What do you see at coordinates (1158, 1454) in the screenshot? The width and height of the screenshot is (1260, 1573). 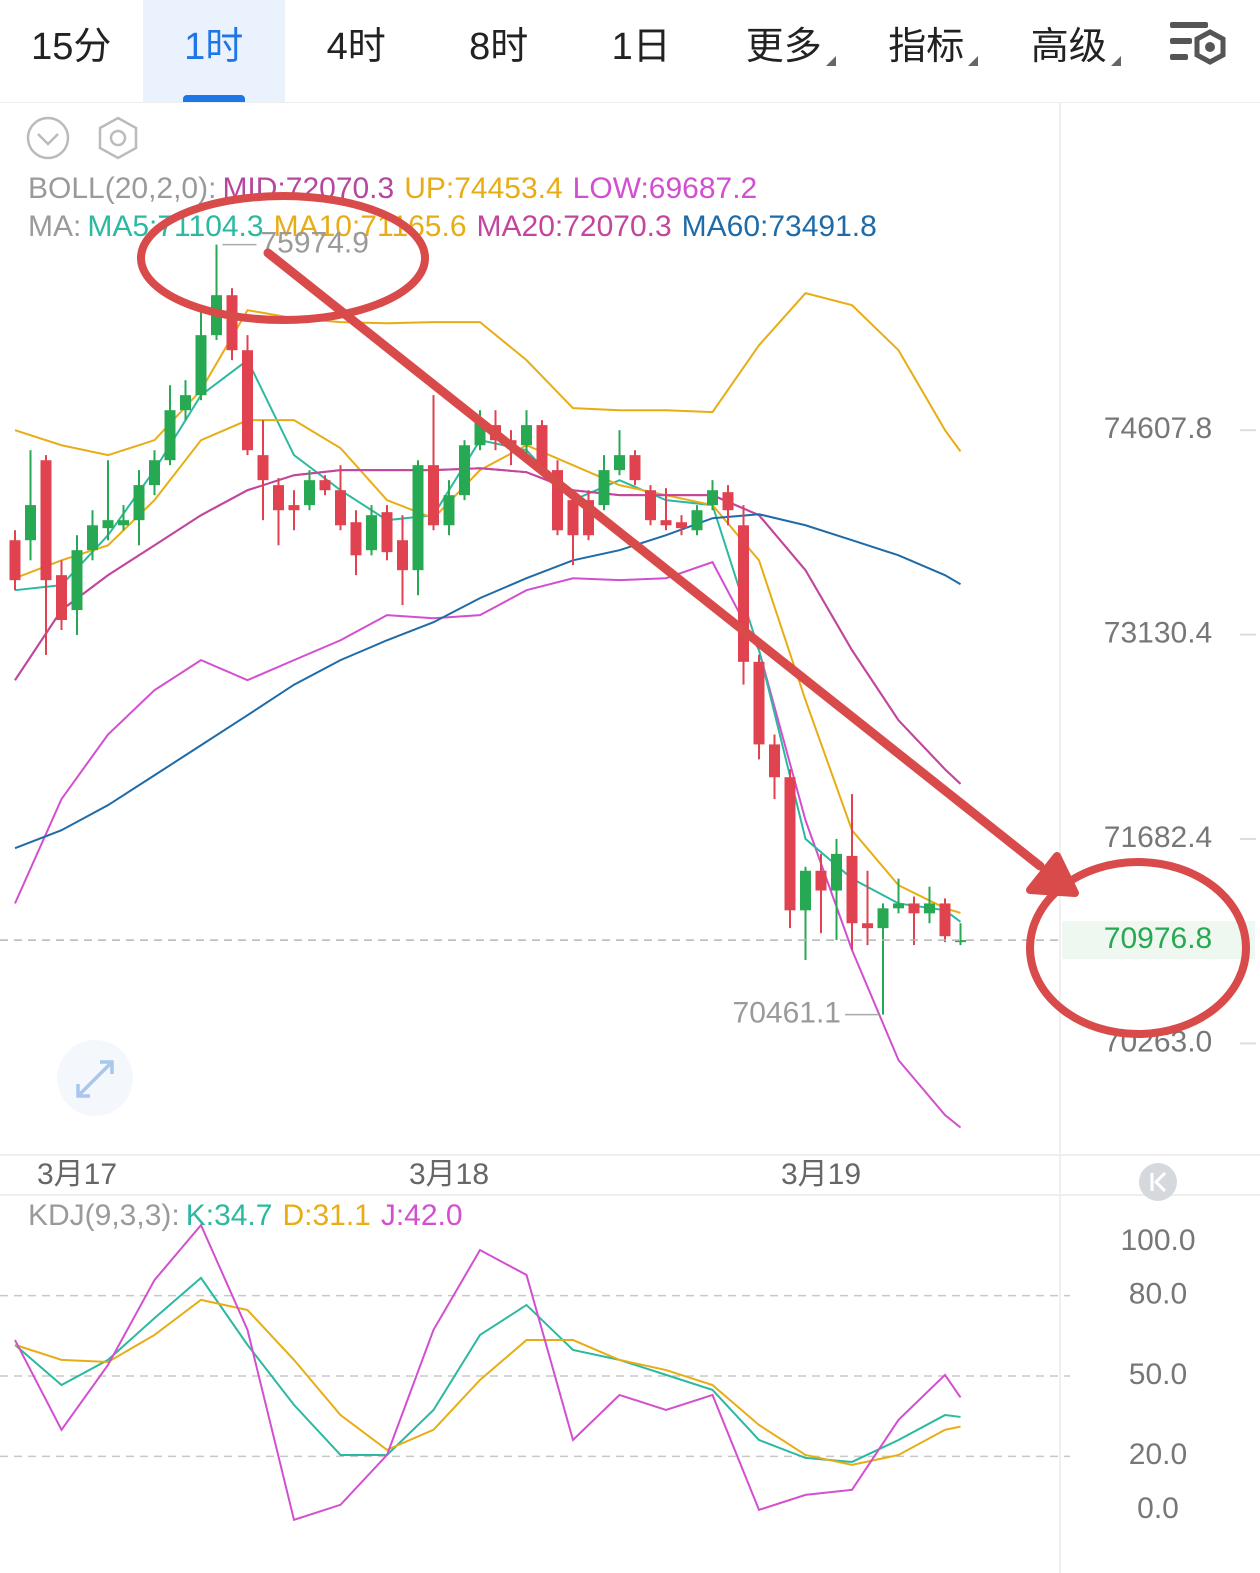 I see `y-tick-label: 20.0` at bounding box center [1158, 1454].